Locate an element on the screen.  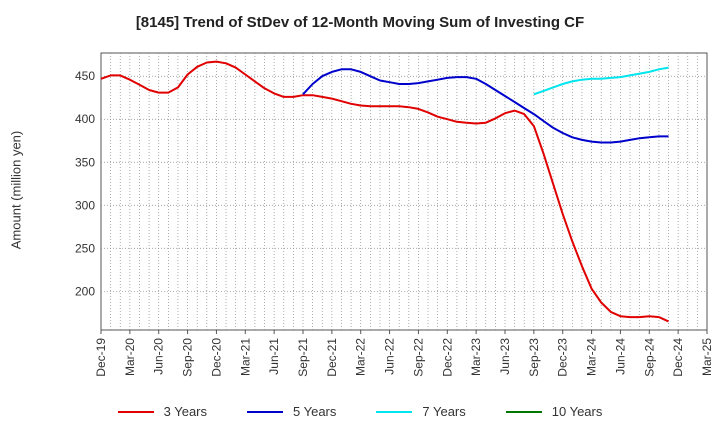
x-tick-label: Dec-19 is located at coordinates (101, 357).